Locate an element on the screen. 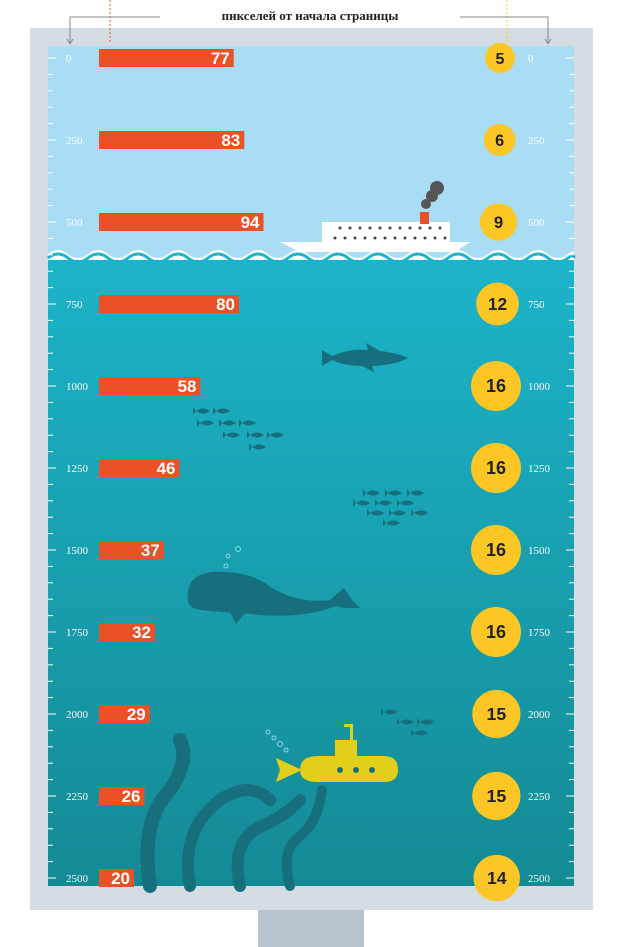  ship-icon is located at coordinates (375, 216).